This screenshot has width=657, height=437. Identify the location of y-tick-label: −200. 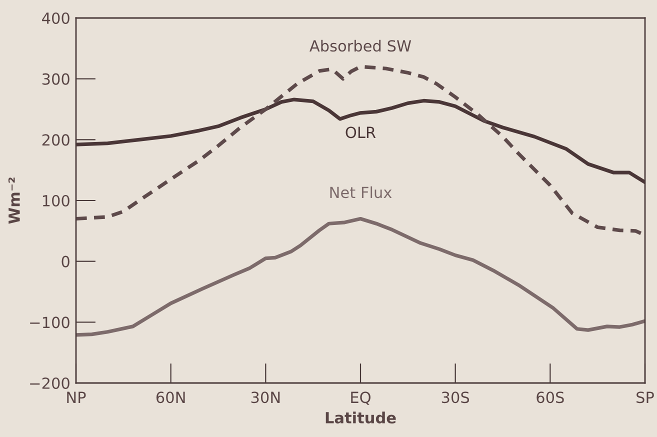
(50, 383).